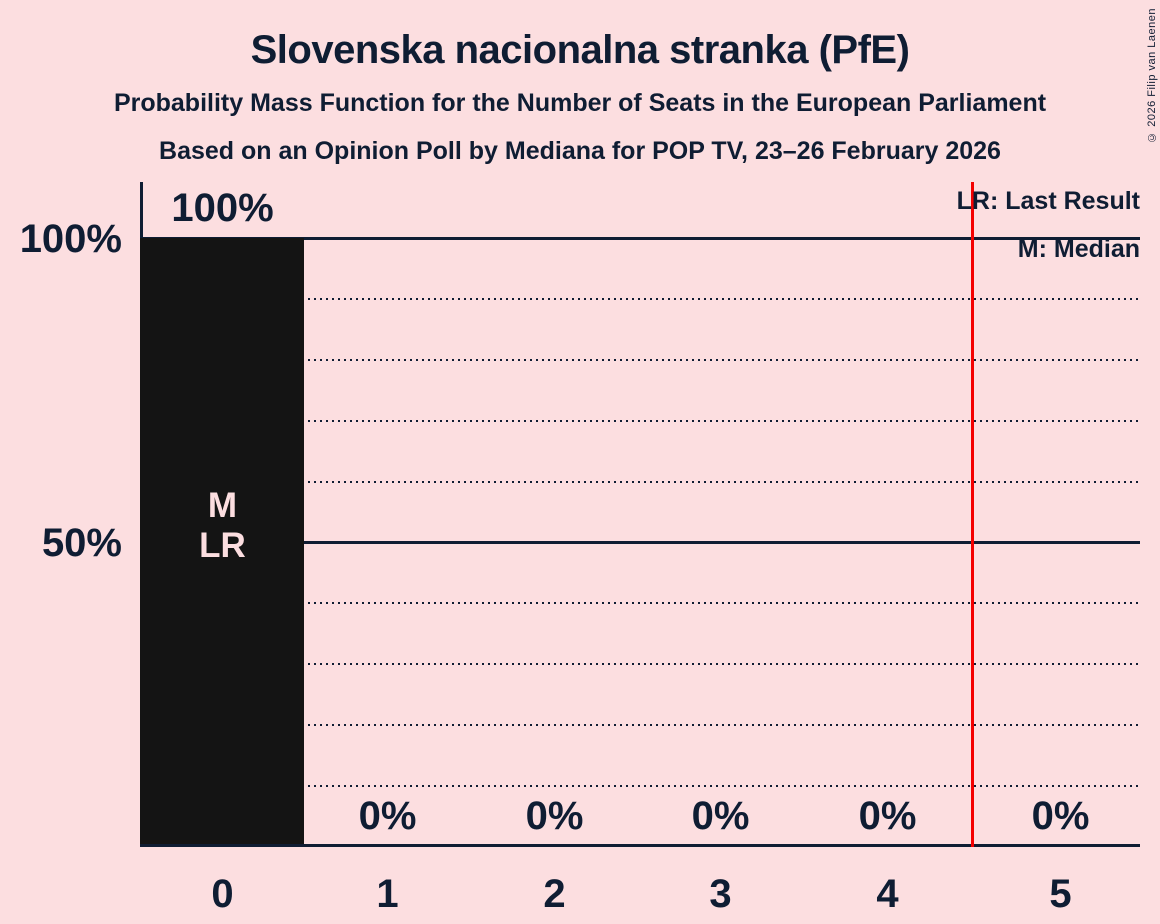  Describe the element at coordinates (720, 816) in the screenshot. I see `bar-value-label-3: 0%` at that location.